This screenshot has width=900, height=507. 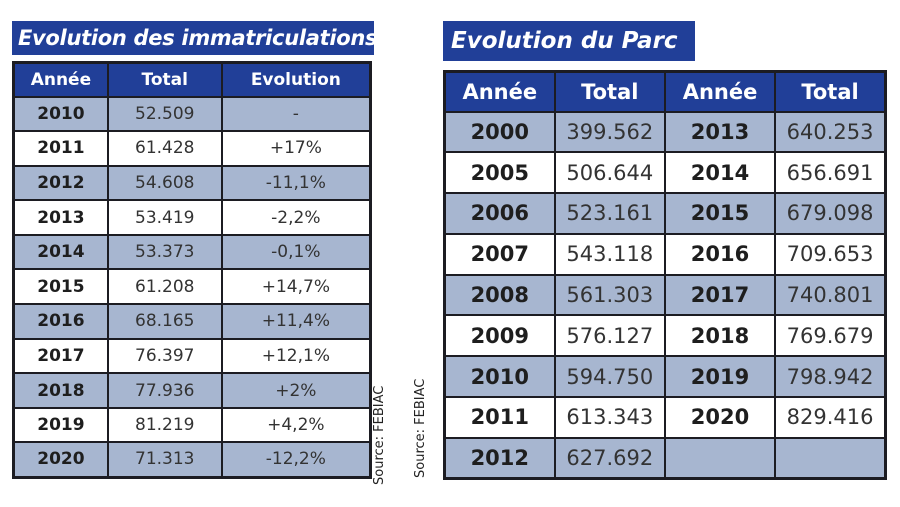 I want to click on evolution-cell: -11,1%, so click(x=296, y=183).